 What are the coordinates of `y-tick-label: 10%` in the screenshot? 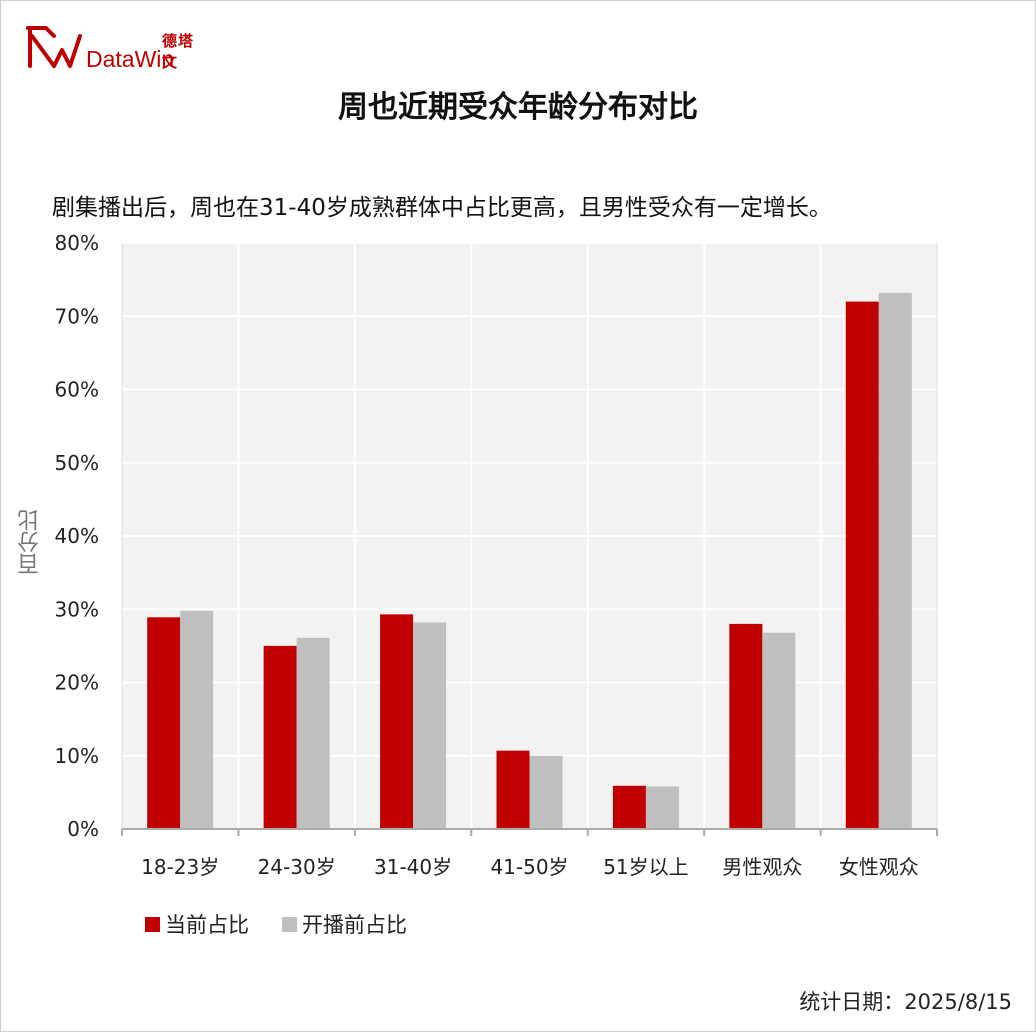 It's located at (77, 756).